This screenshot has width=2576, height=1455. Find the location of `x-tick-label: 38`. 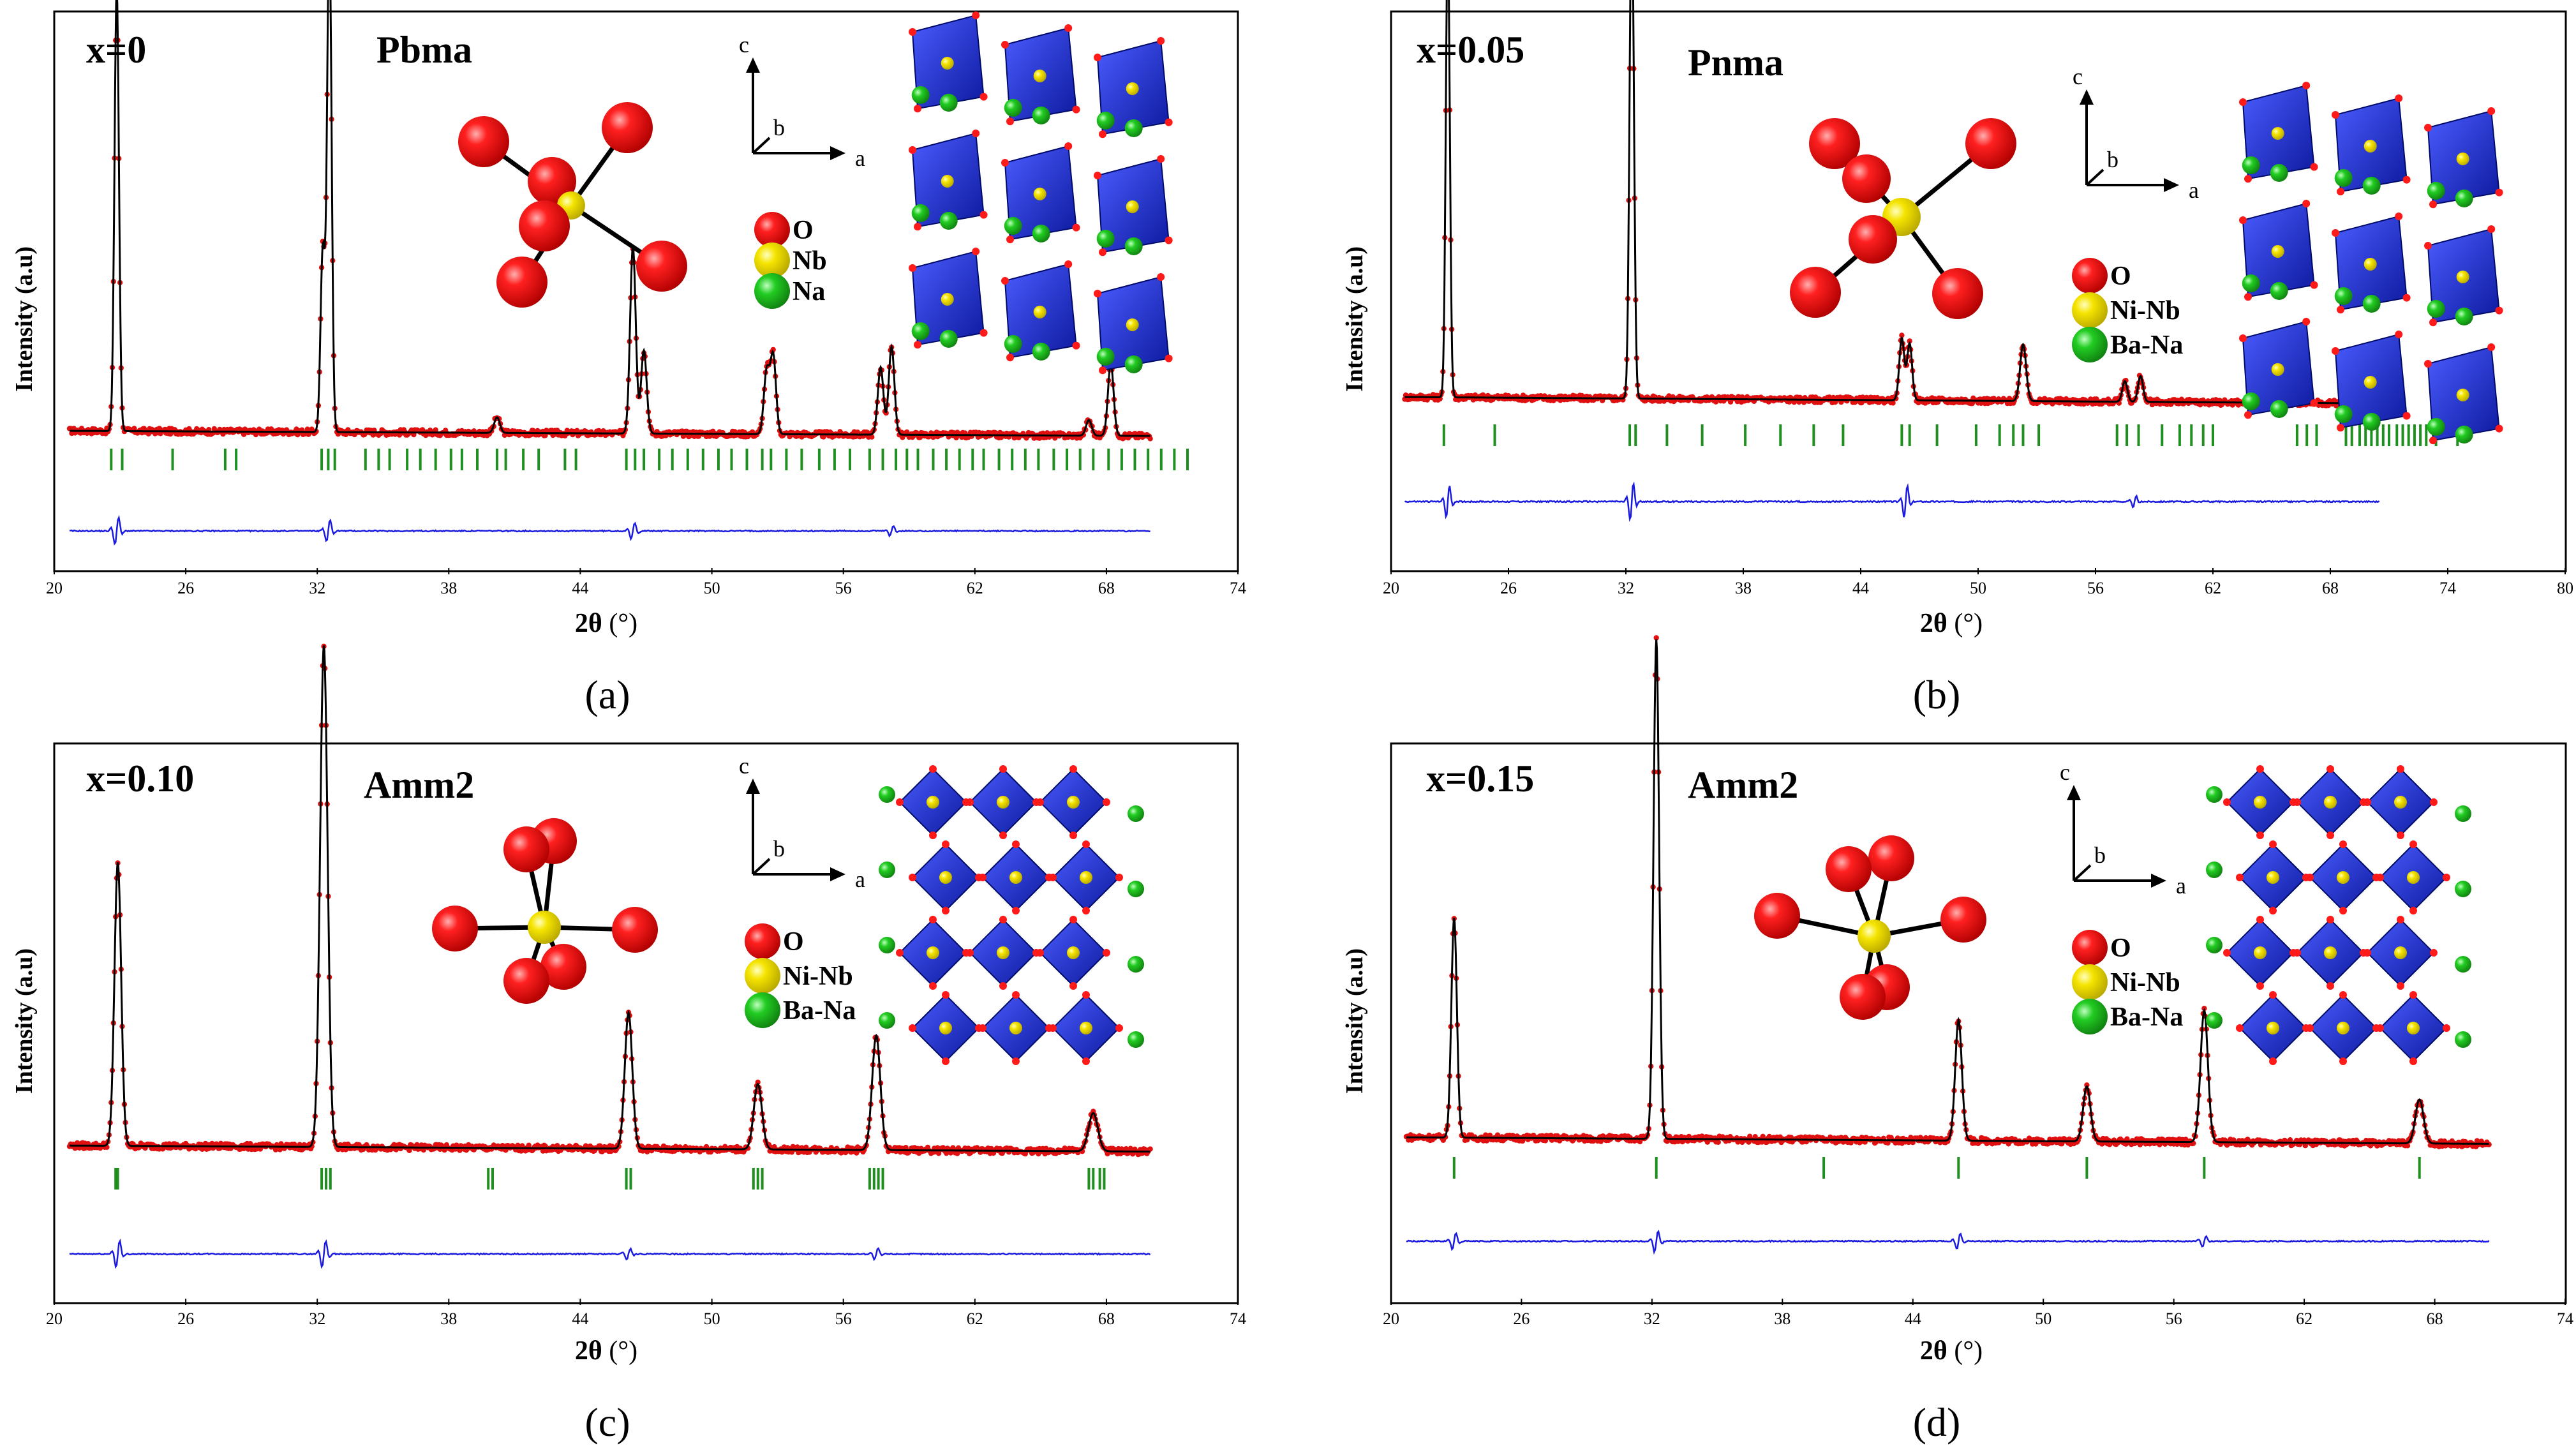

x-tick-label: 38 is located at coordinates (448, 1319).